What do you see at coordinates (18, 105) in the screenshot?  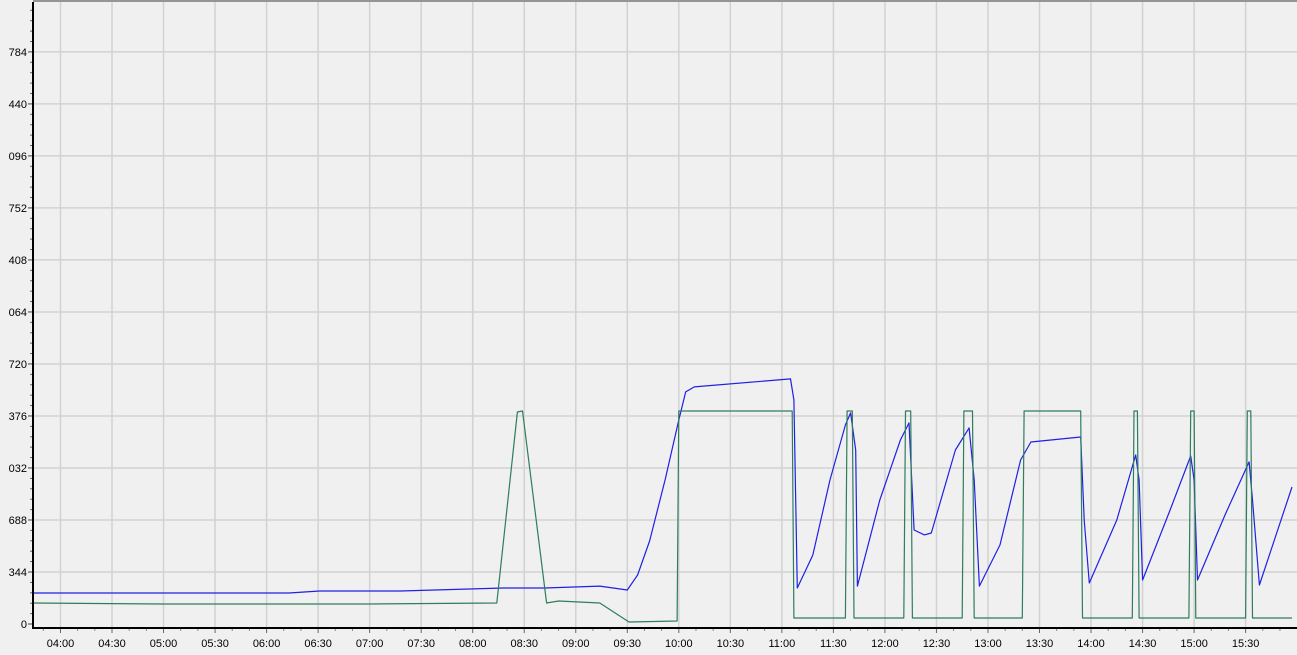 I see `y-tick-label: 440` at bounding box center [18, 105].